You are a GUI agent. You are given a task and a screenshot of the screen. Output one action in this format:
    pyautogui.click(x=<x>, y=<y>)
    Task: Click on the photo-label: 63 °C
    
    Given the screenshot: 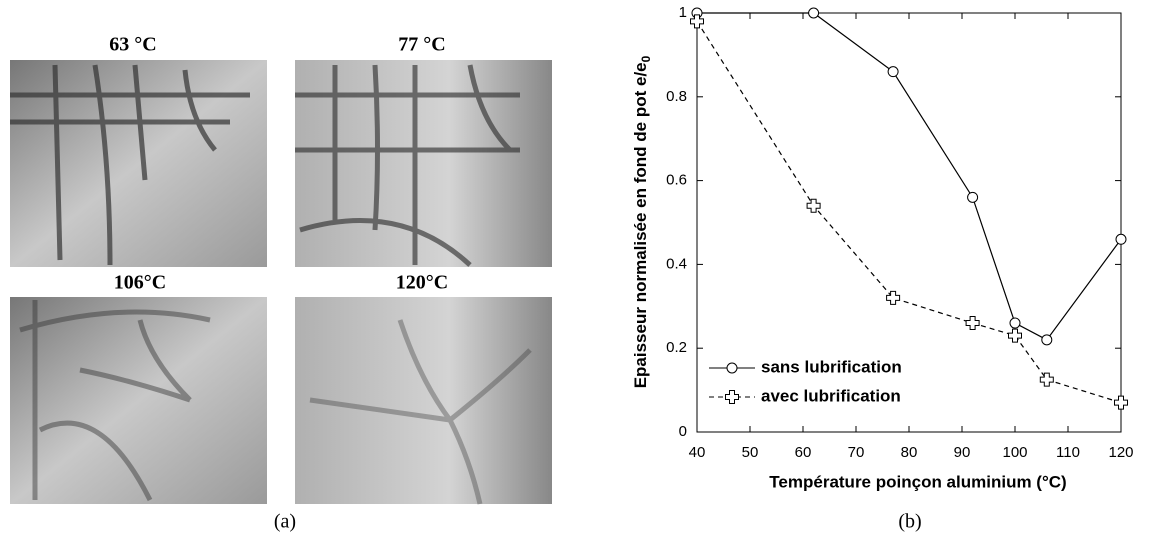 What is the action you would take?
    pyautogui.click(x=132, y=45)
    